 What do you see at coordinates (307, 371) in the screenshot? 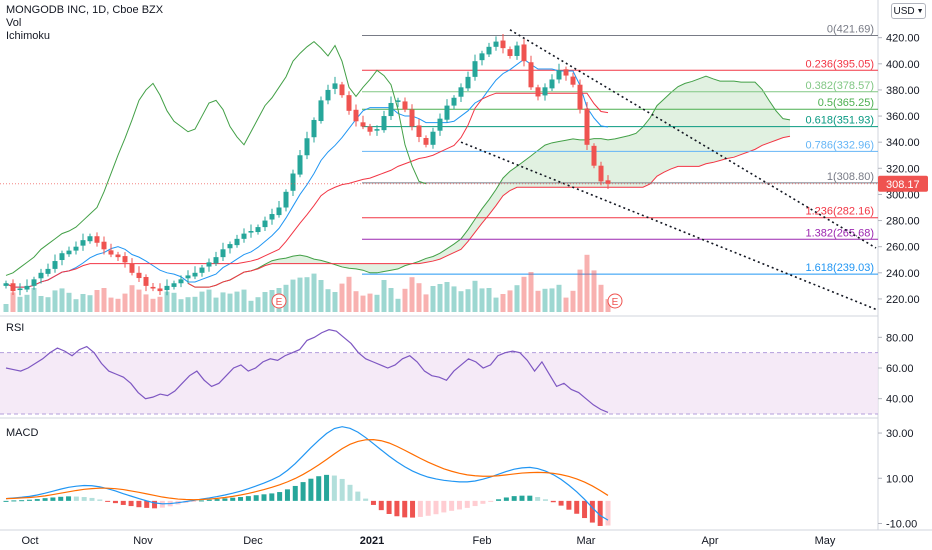
I see `rsi-line` at bounding box center [307, 371].